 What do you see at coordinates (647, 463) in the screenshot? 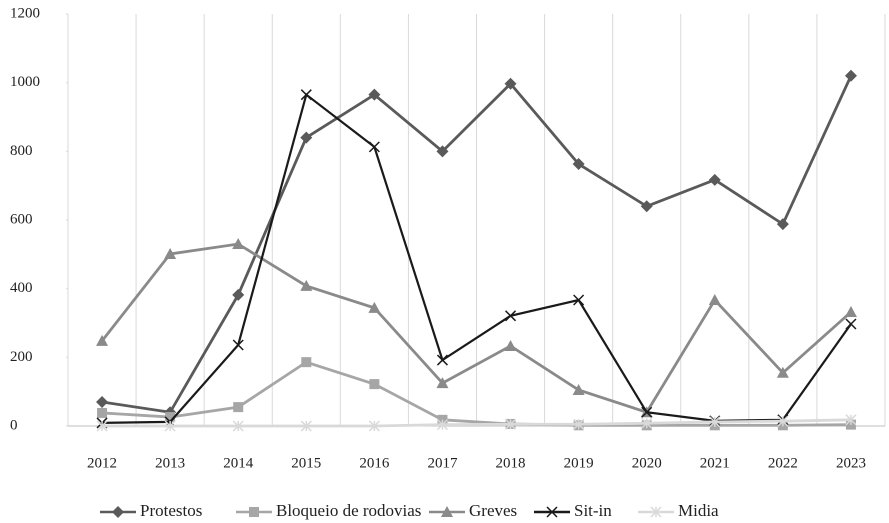
I see `x-tick-label: 2020` at bounding box center [647, 463].